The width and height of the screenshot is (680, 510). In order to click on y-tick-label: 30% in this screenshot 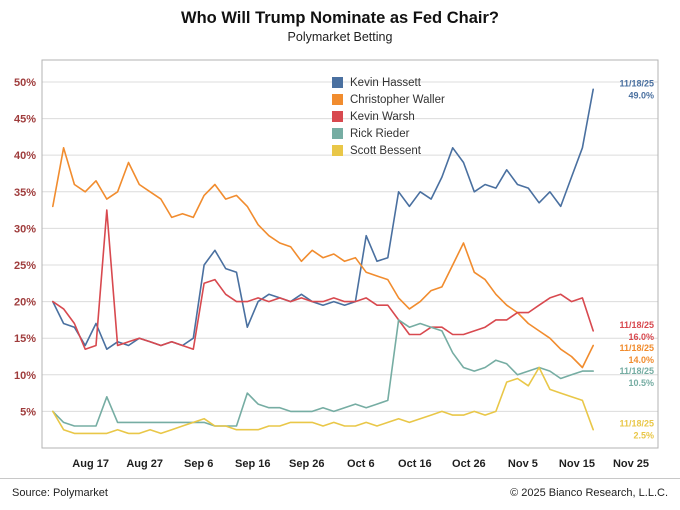, I will do `click(25, 229)`.